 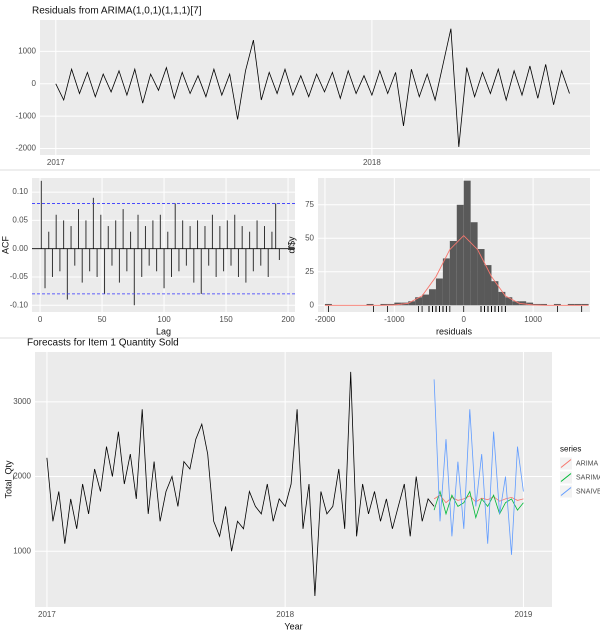 What do you see at coordinates (8, 479) in the screenshot?
I see `y-axis-label: Total_Qty` at bounding box center [8, 479].